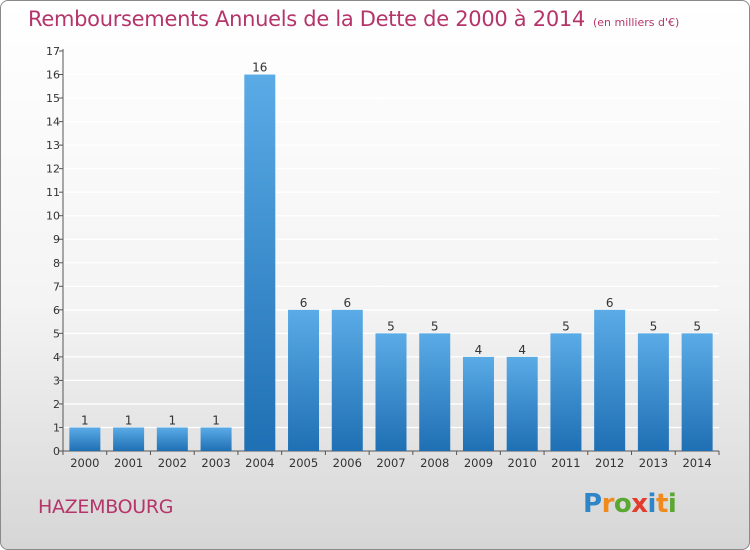 The image size is (750, 550). What do you see at coordinates (172, 463) in the screenshot?
I see `x-tick-label: 2002` at bounding box center [172, 463].